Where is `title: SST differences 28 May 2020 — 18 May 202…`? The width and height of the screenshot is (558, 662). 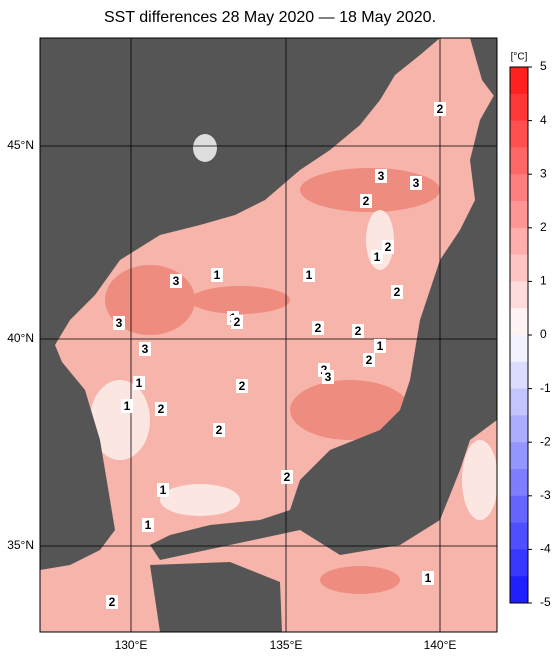 title: SST differences 28 May 2020 — 18 May 202… is located at coordinates (270, 17).